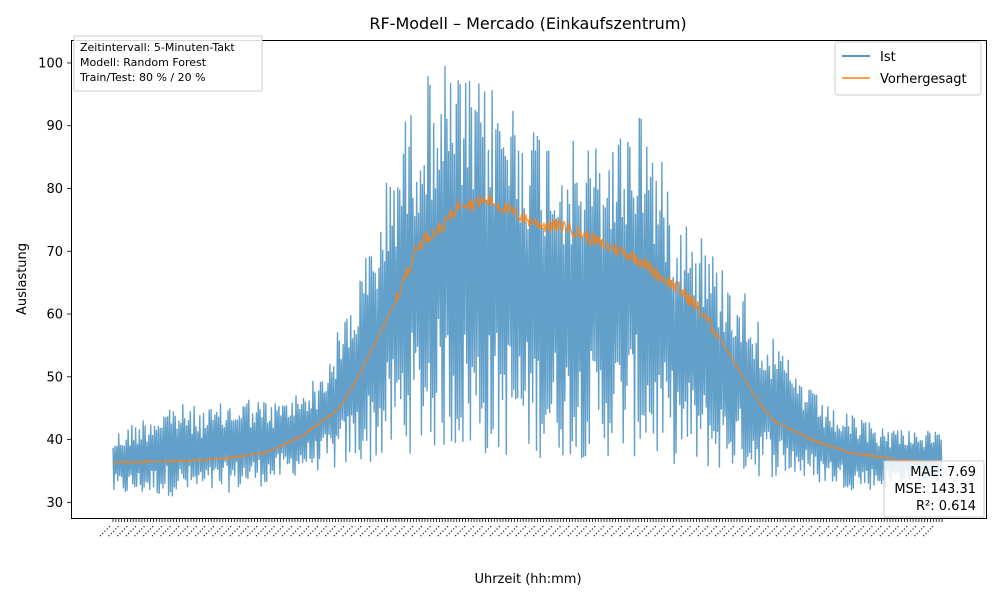 Image resolution: width=1000 pixels, height=600 pixels. Describe the element at coordinates (142, 77) in the screenshot. I see `info-box-line-split: Train/Test: 80 % / 20 %` at that location.